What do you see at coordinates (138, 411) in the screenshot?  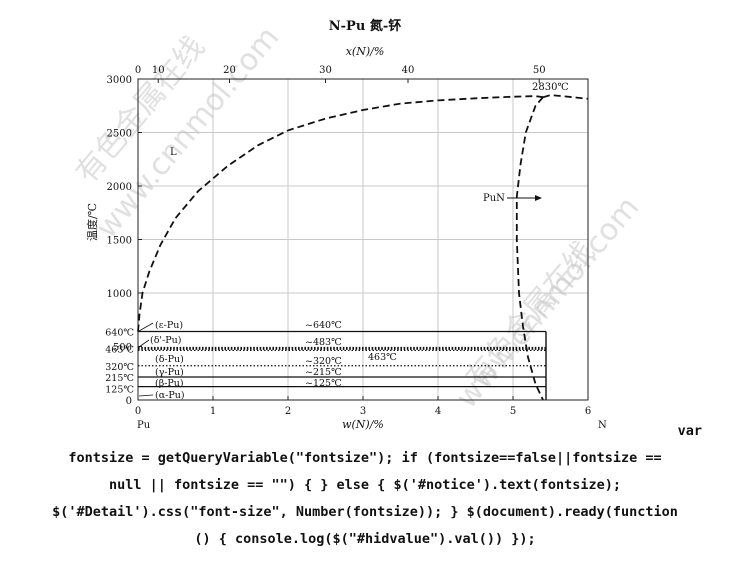 I see `x-tick-label: 0` at bounding box center [138, 411].